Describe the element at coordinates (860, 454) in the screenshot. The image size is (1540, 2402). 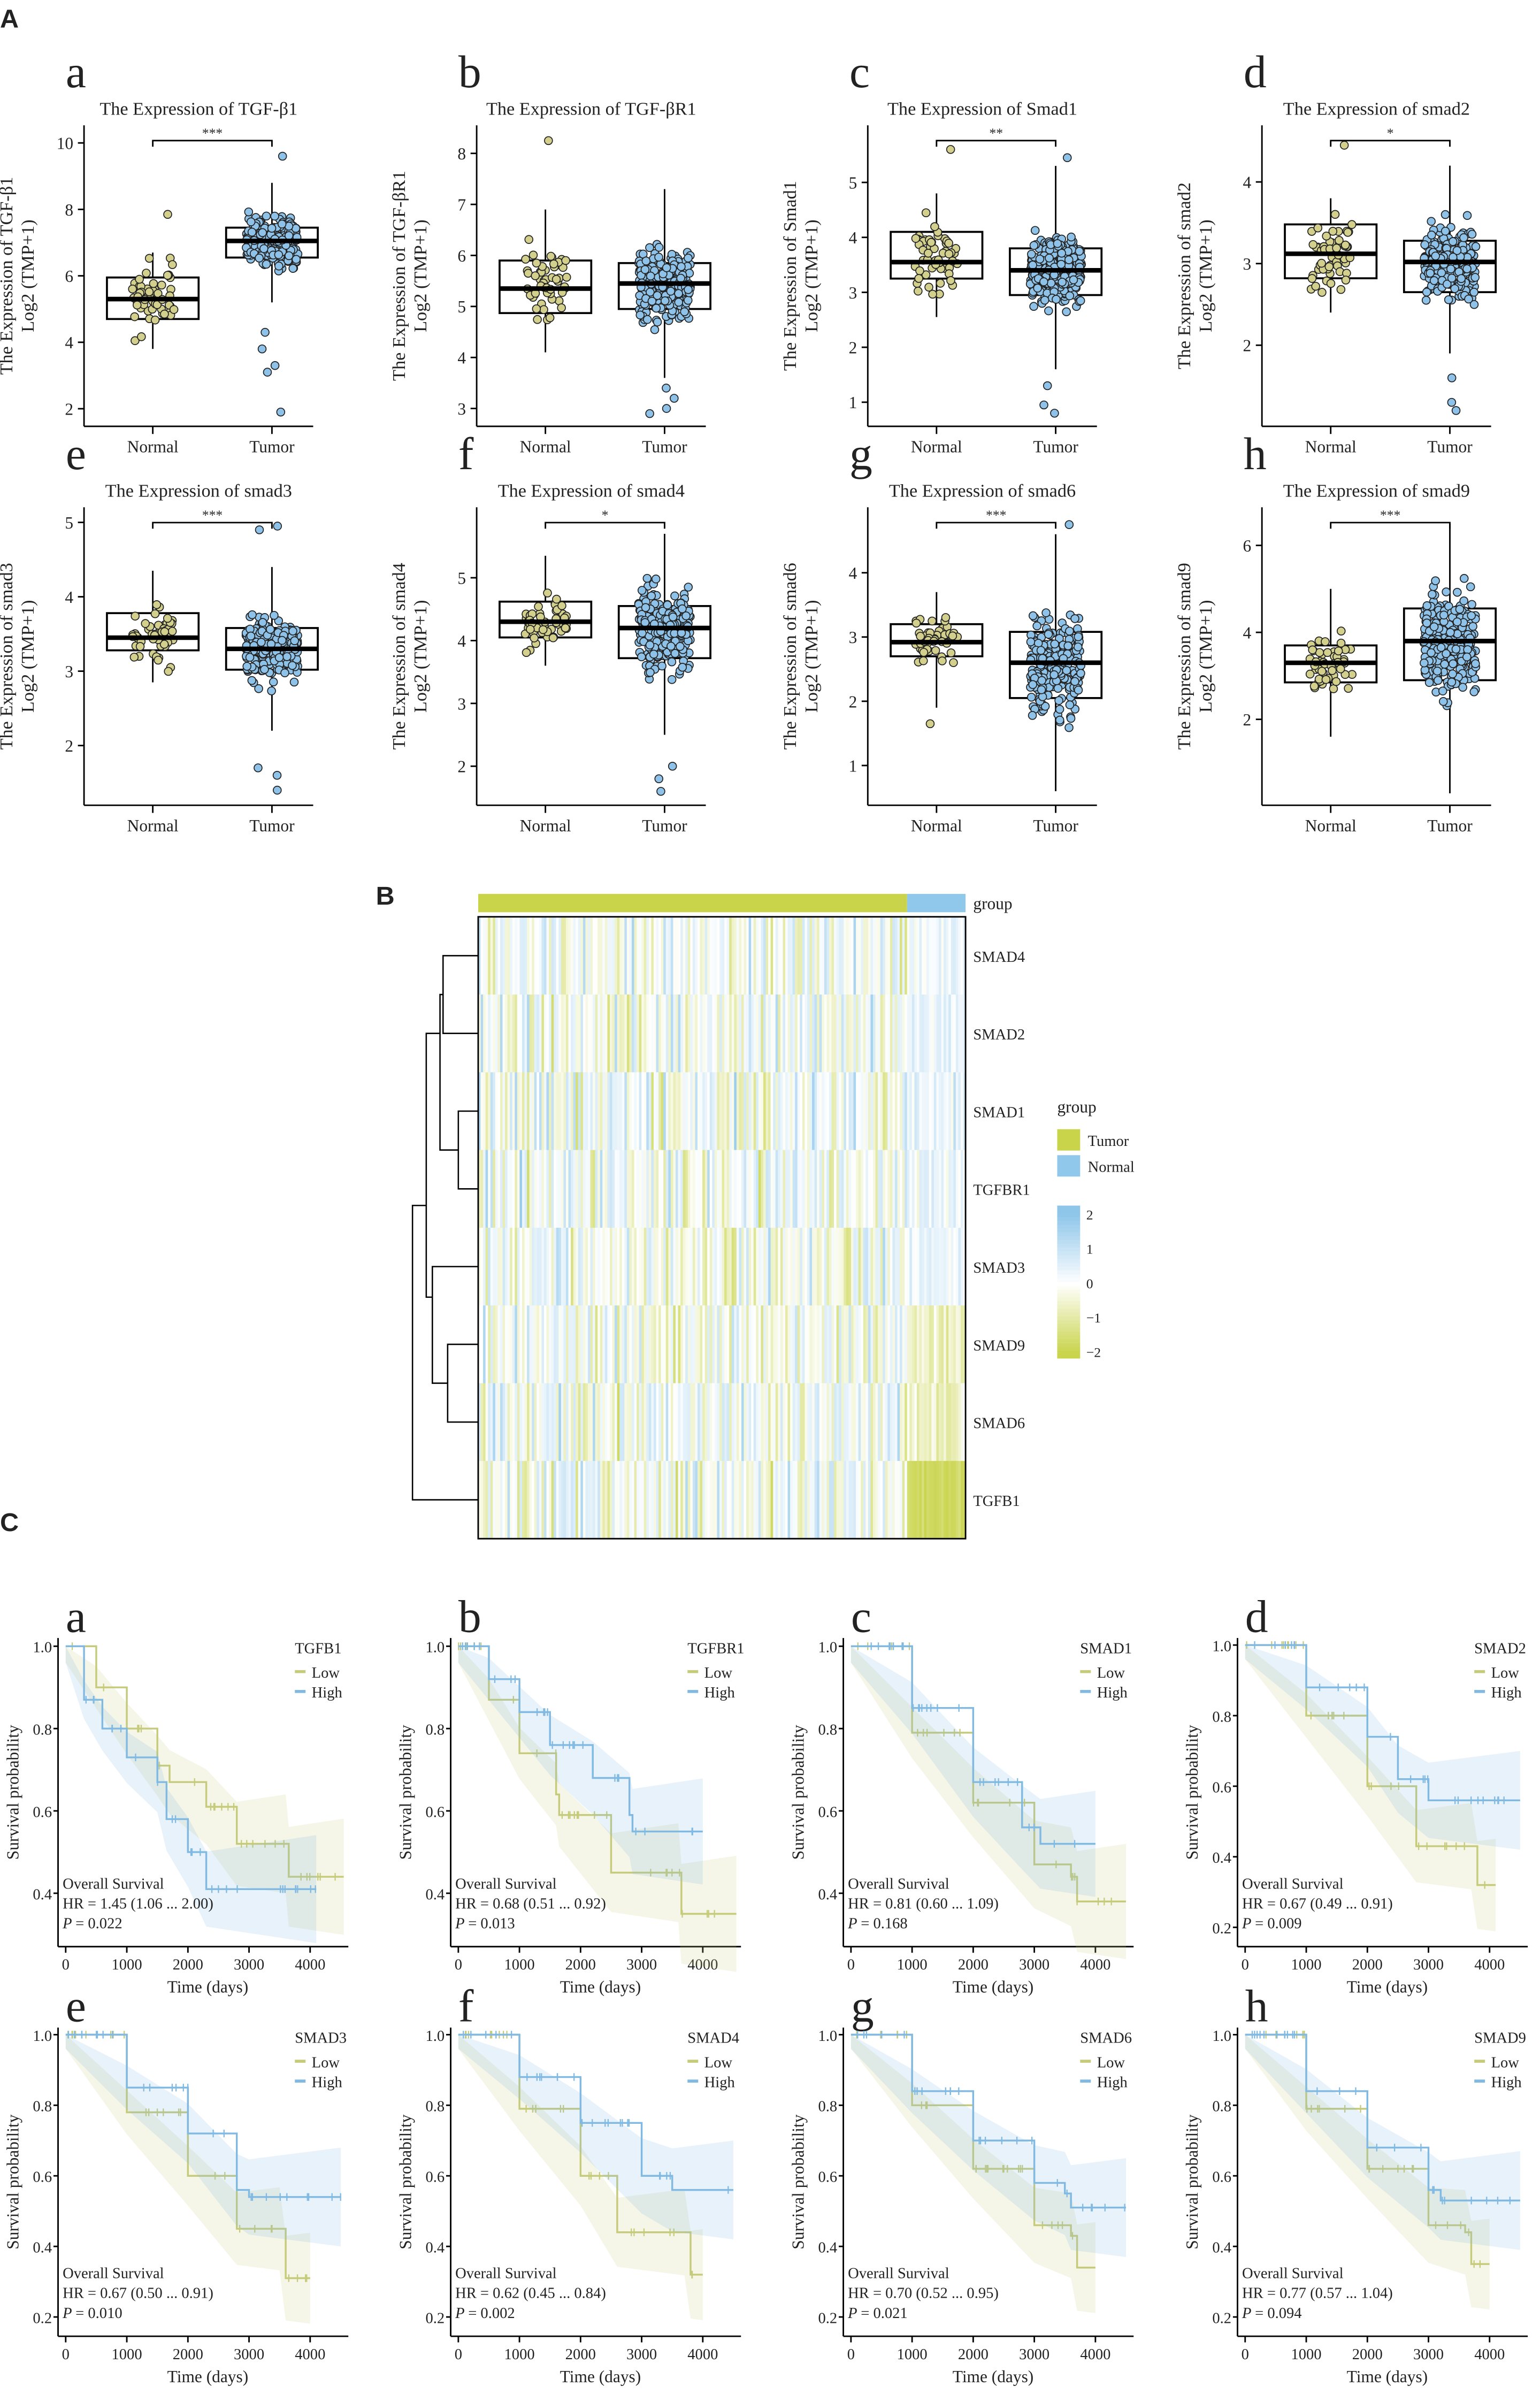
I see `panel-letter: g` at that location.